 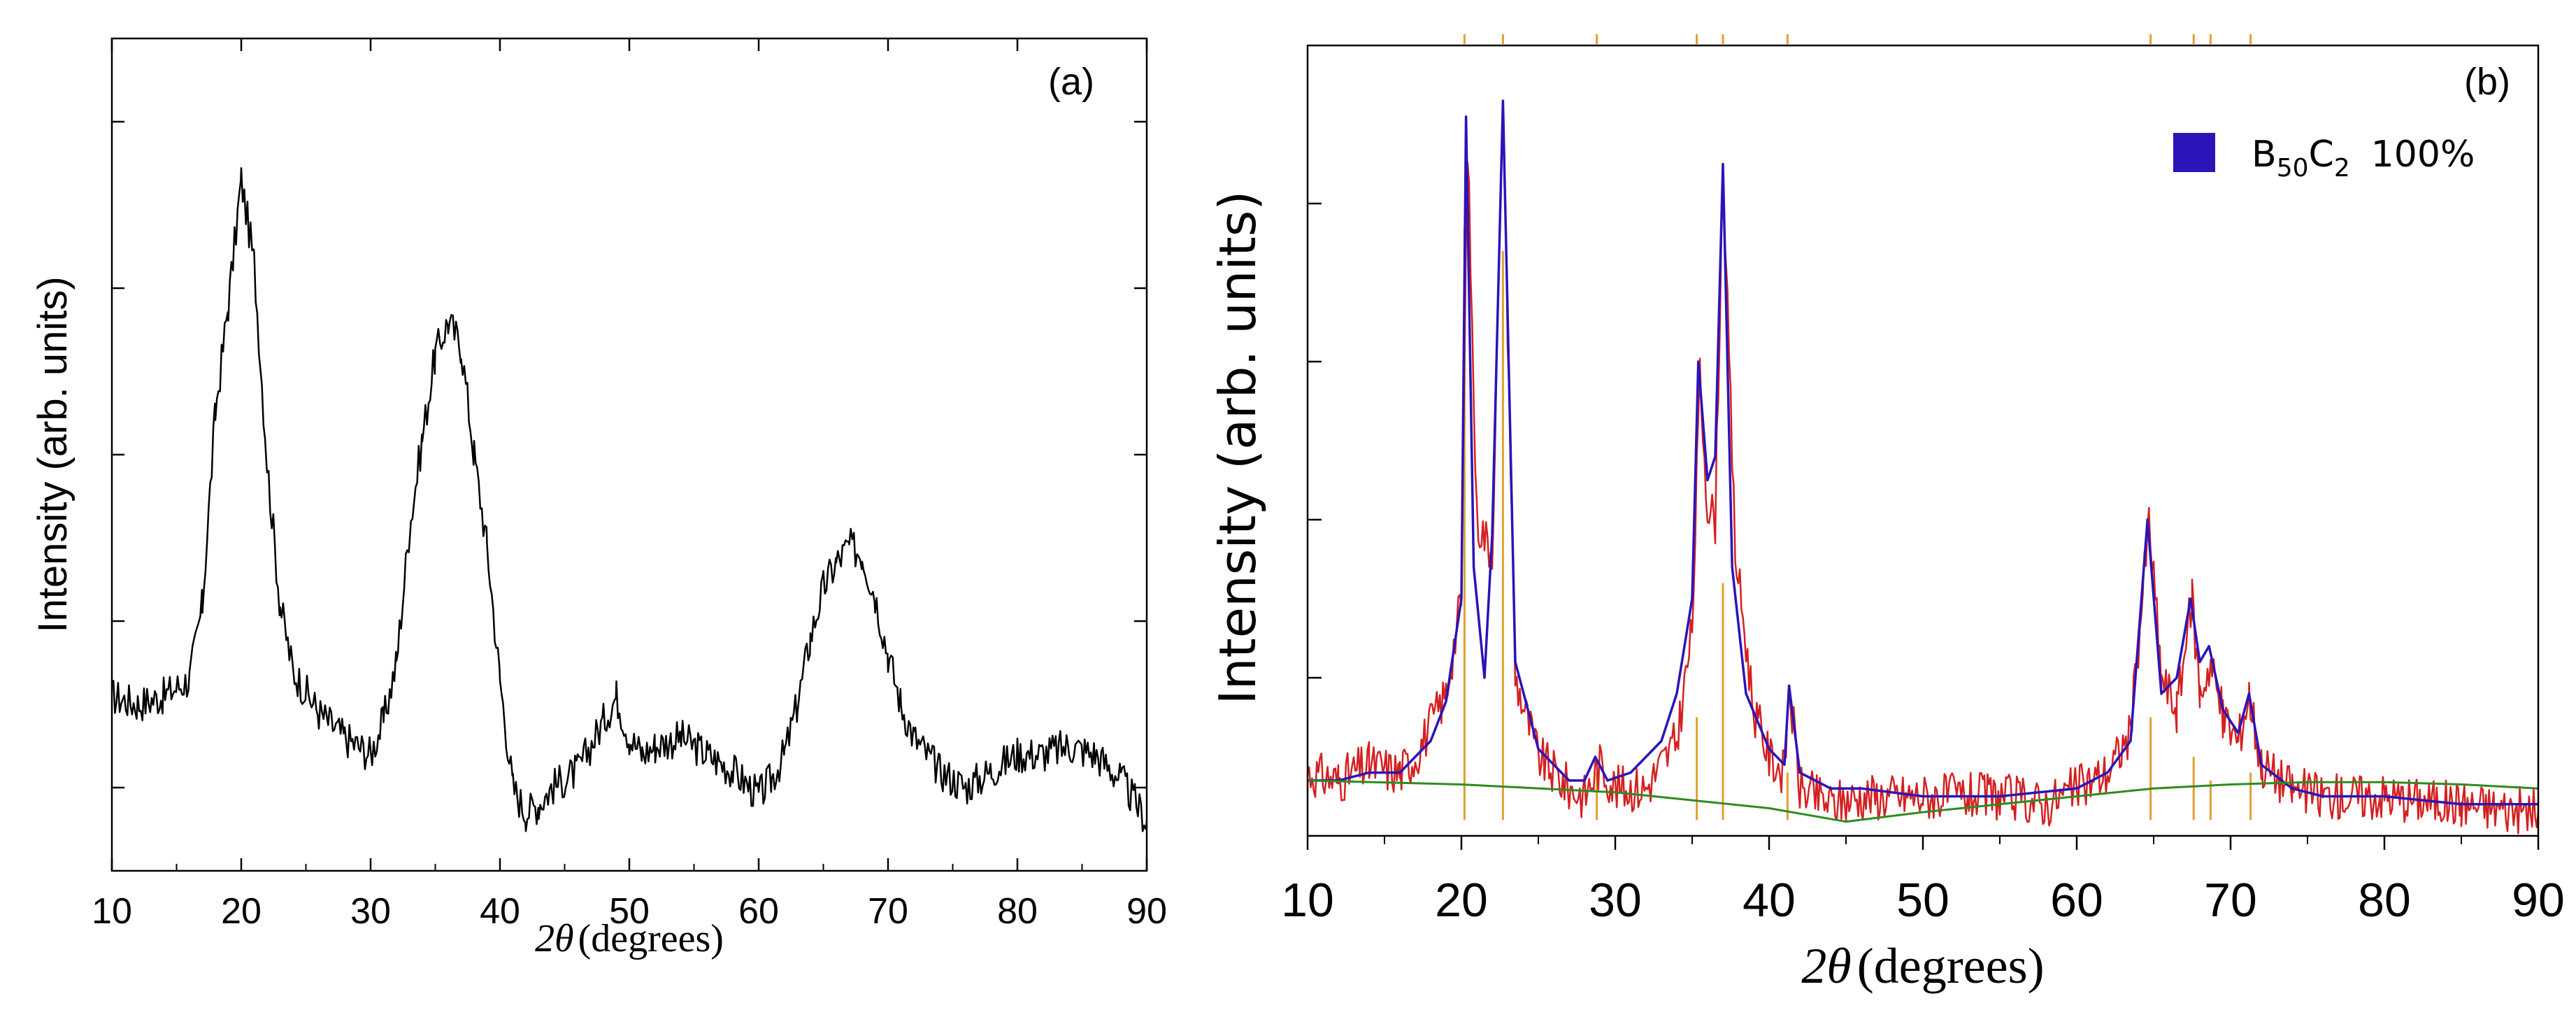 I want to click on x-axis-label-b: 2θ (degrees), so click(x=1922, y=966).